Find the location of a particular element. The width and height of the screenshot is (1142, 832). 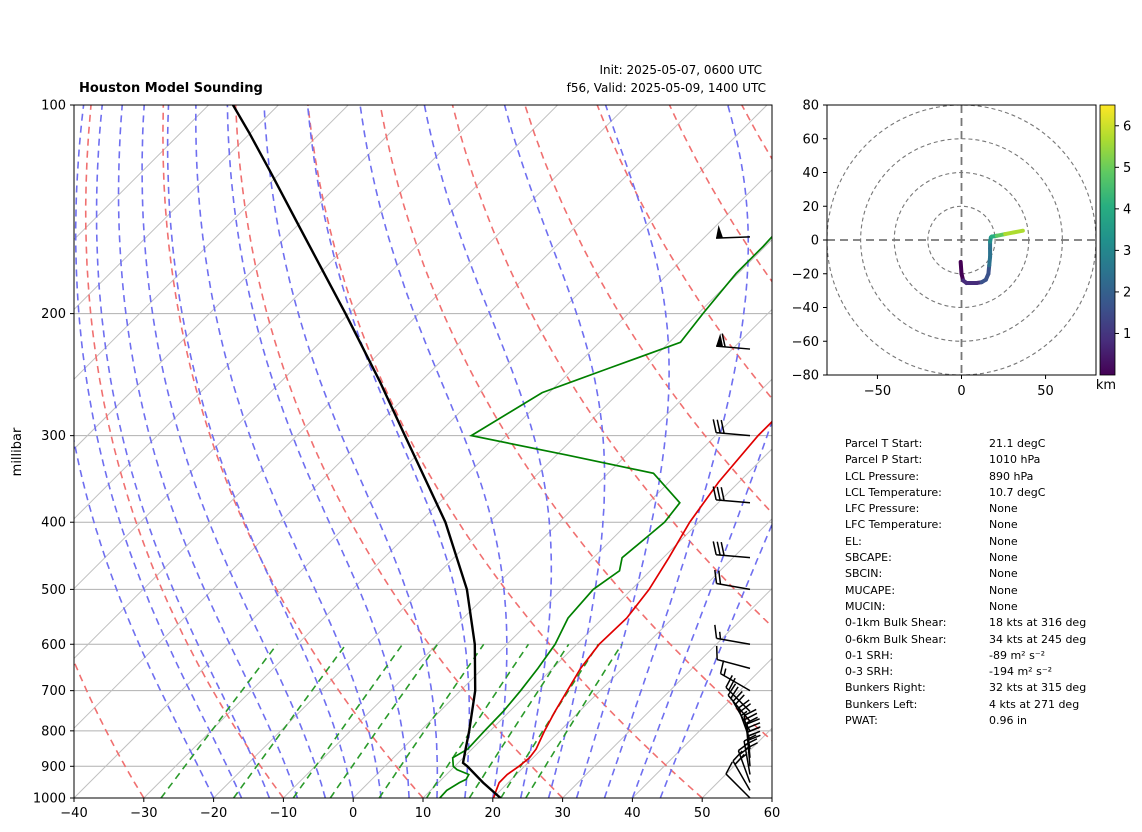

stat-row: Bunkers Right: 32 kts at 315 deg is located at coordinates (965, 688).